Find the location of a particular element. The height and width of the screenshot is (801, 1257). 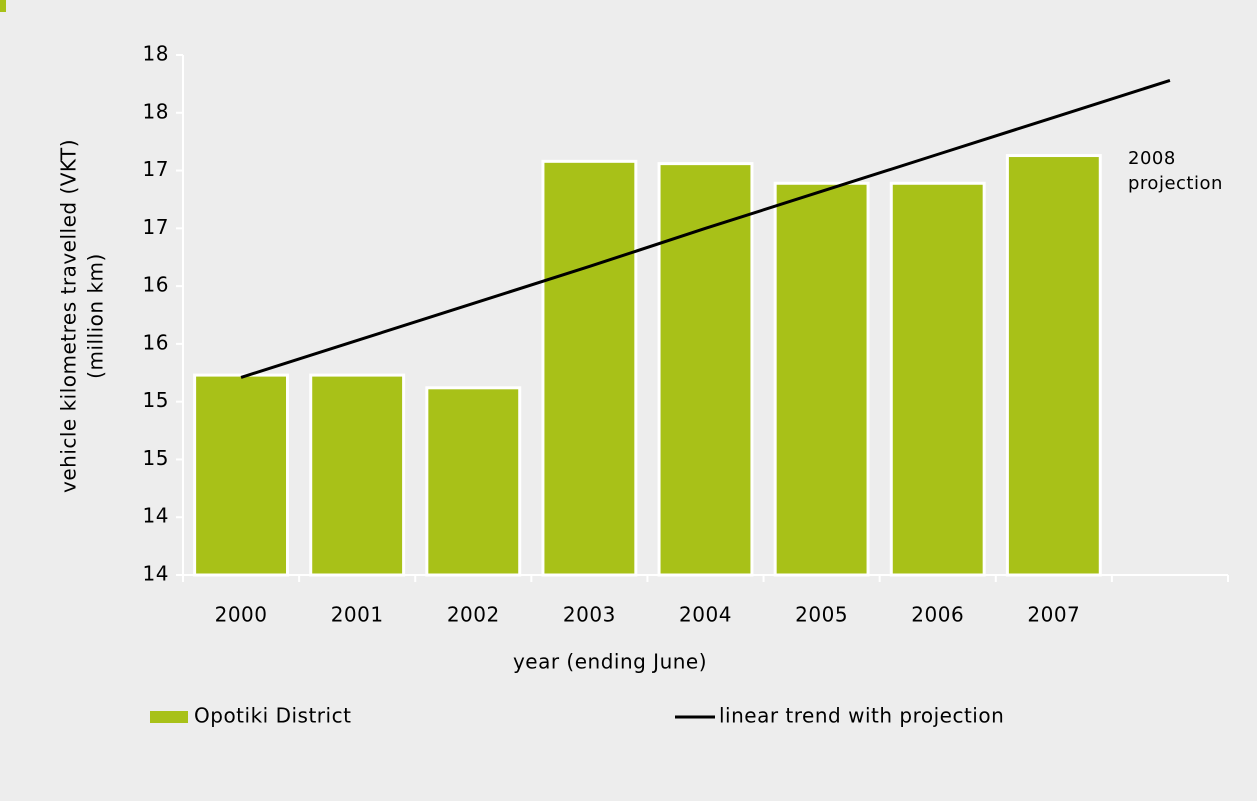

annotation: projection is located at coordinates (1175, 183).